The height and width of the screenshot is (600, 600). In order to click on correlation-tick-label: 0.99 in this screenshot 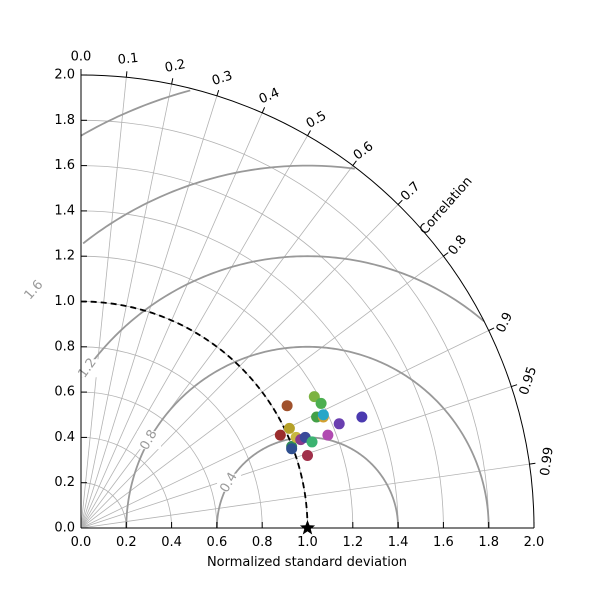, I will do `click(547, 461)`.